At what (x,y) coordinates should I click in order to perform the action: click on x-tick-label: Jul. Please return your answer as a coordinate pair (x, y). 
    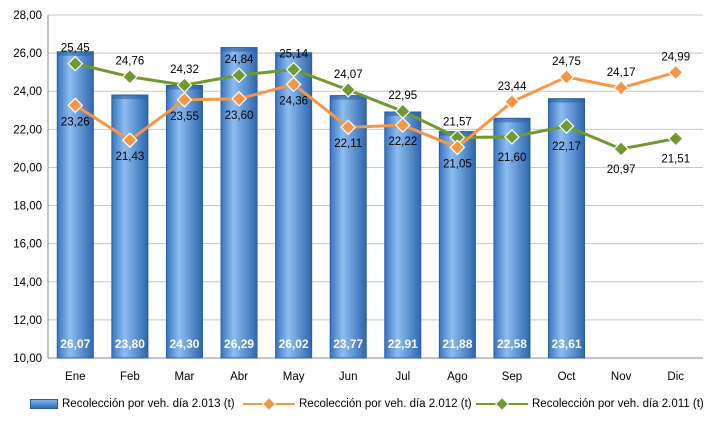
    Looking at the image, I should click on (402, 377).